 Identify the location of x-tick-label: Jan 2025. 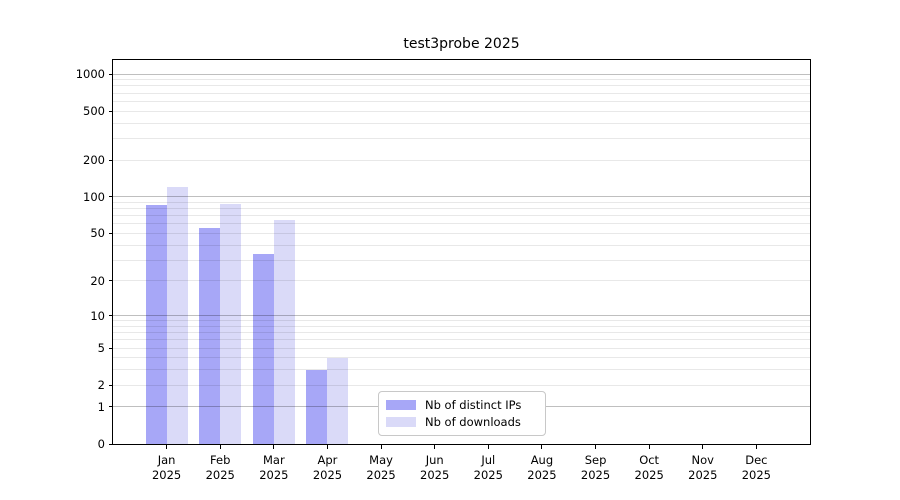
(166, 467).